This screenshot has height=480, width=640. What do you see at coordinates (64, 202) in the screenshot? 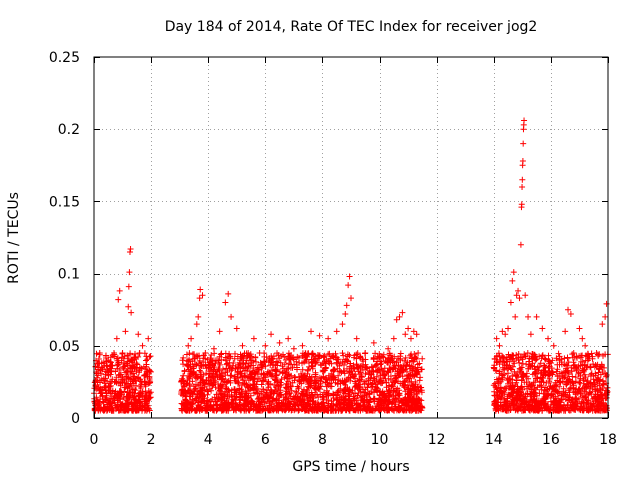
I see `y-tick-label: 0.15` at bounding box center [64, 202].